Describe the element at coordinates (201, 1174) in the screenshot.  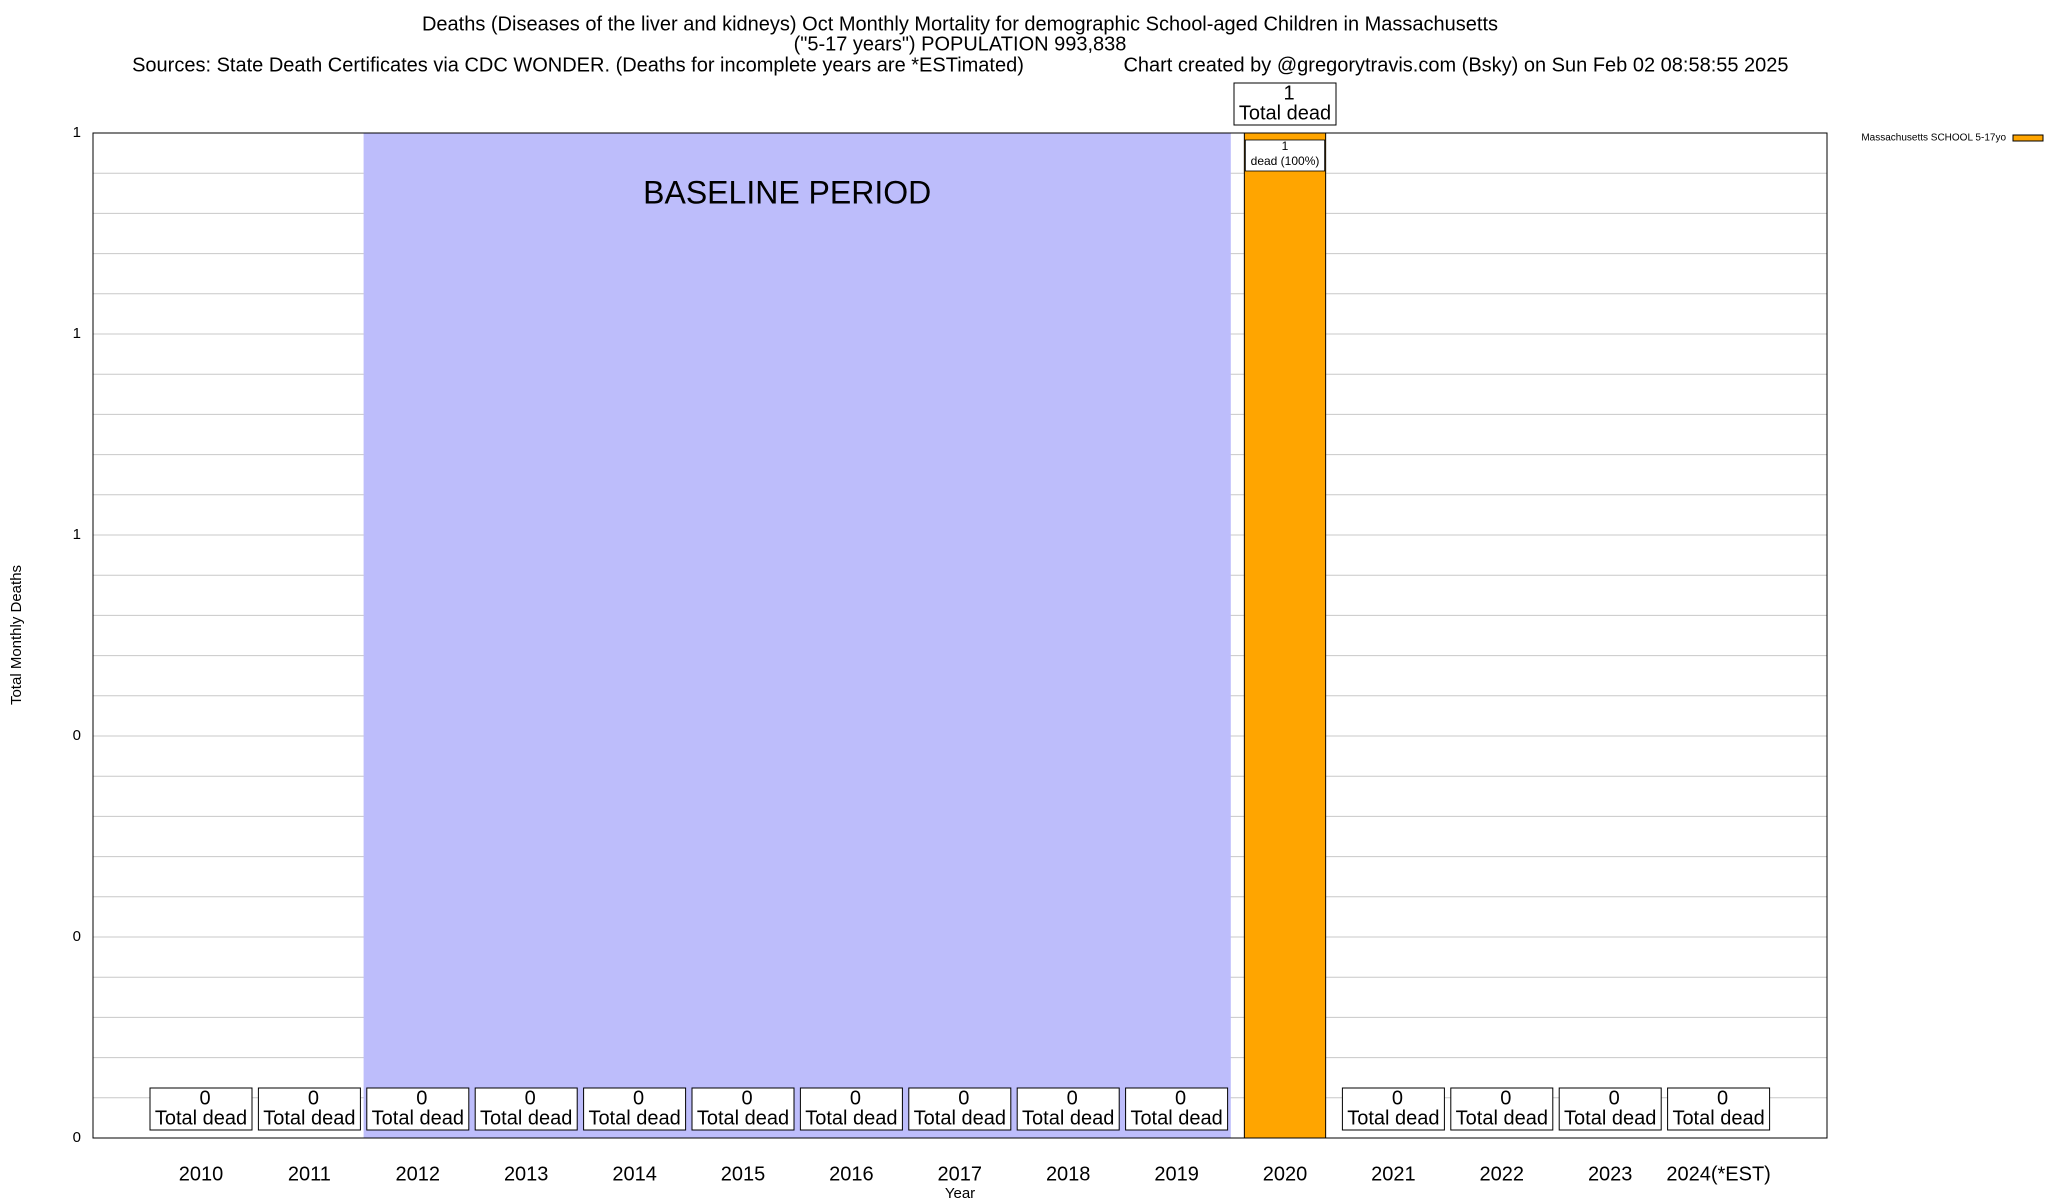
I see `x-tick-label: 2010` at that location.